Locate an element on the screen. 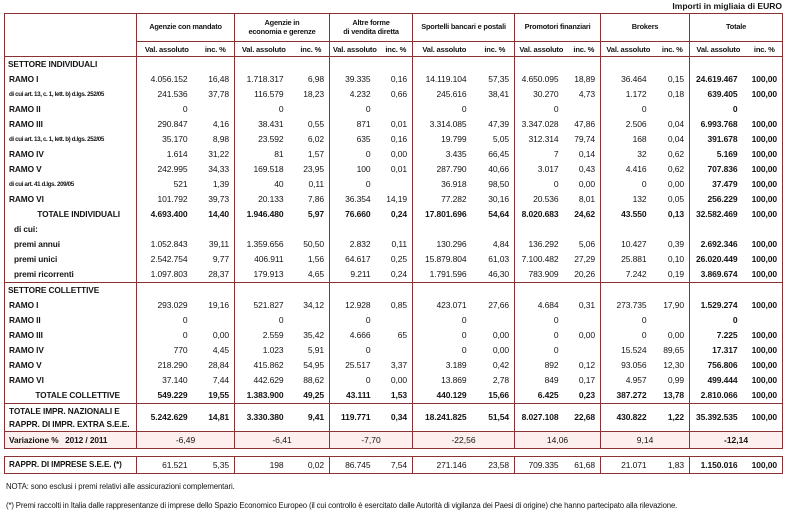  val-cell: 639.405 is located at coordinates (718, 94).